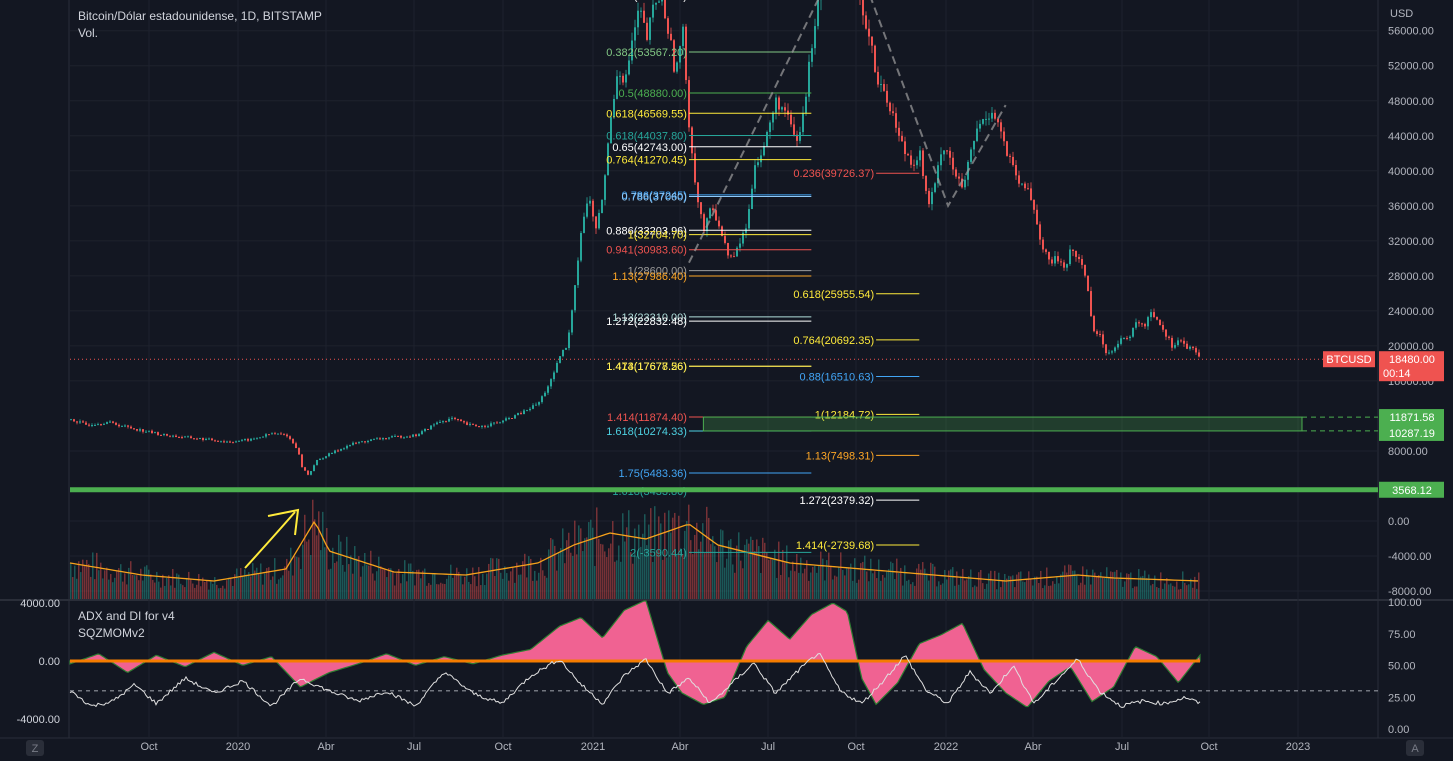  What do you see at coordinates (646, 432) in the screenshot?
I see `fib-label: 1.618(10274.33)` at bounding box center [646, 432].